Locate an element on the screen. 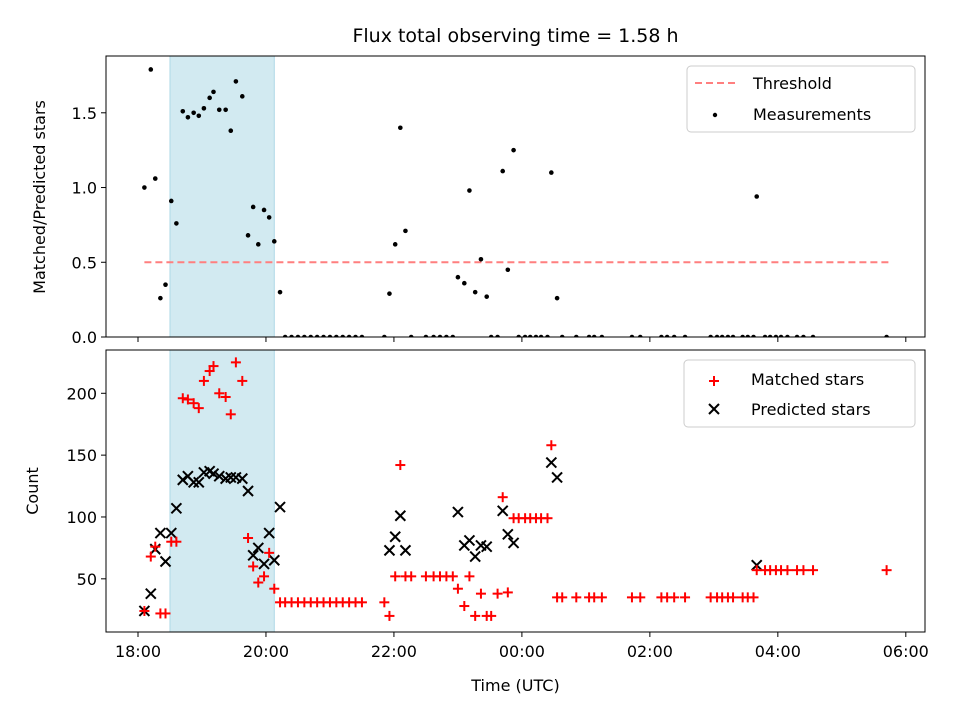 Image resolution: width=960 pixels, height=720 pixels. legend-threshold-label: Threshold is located at coordinates (792, 83).